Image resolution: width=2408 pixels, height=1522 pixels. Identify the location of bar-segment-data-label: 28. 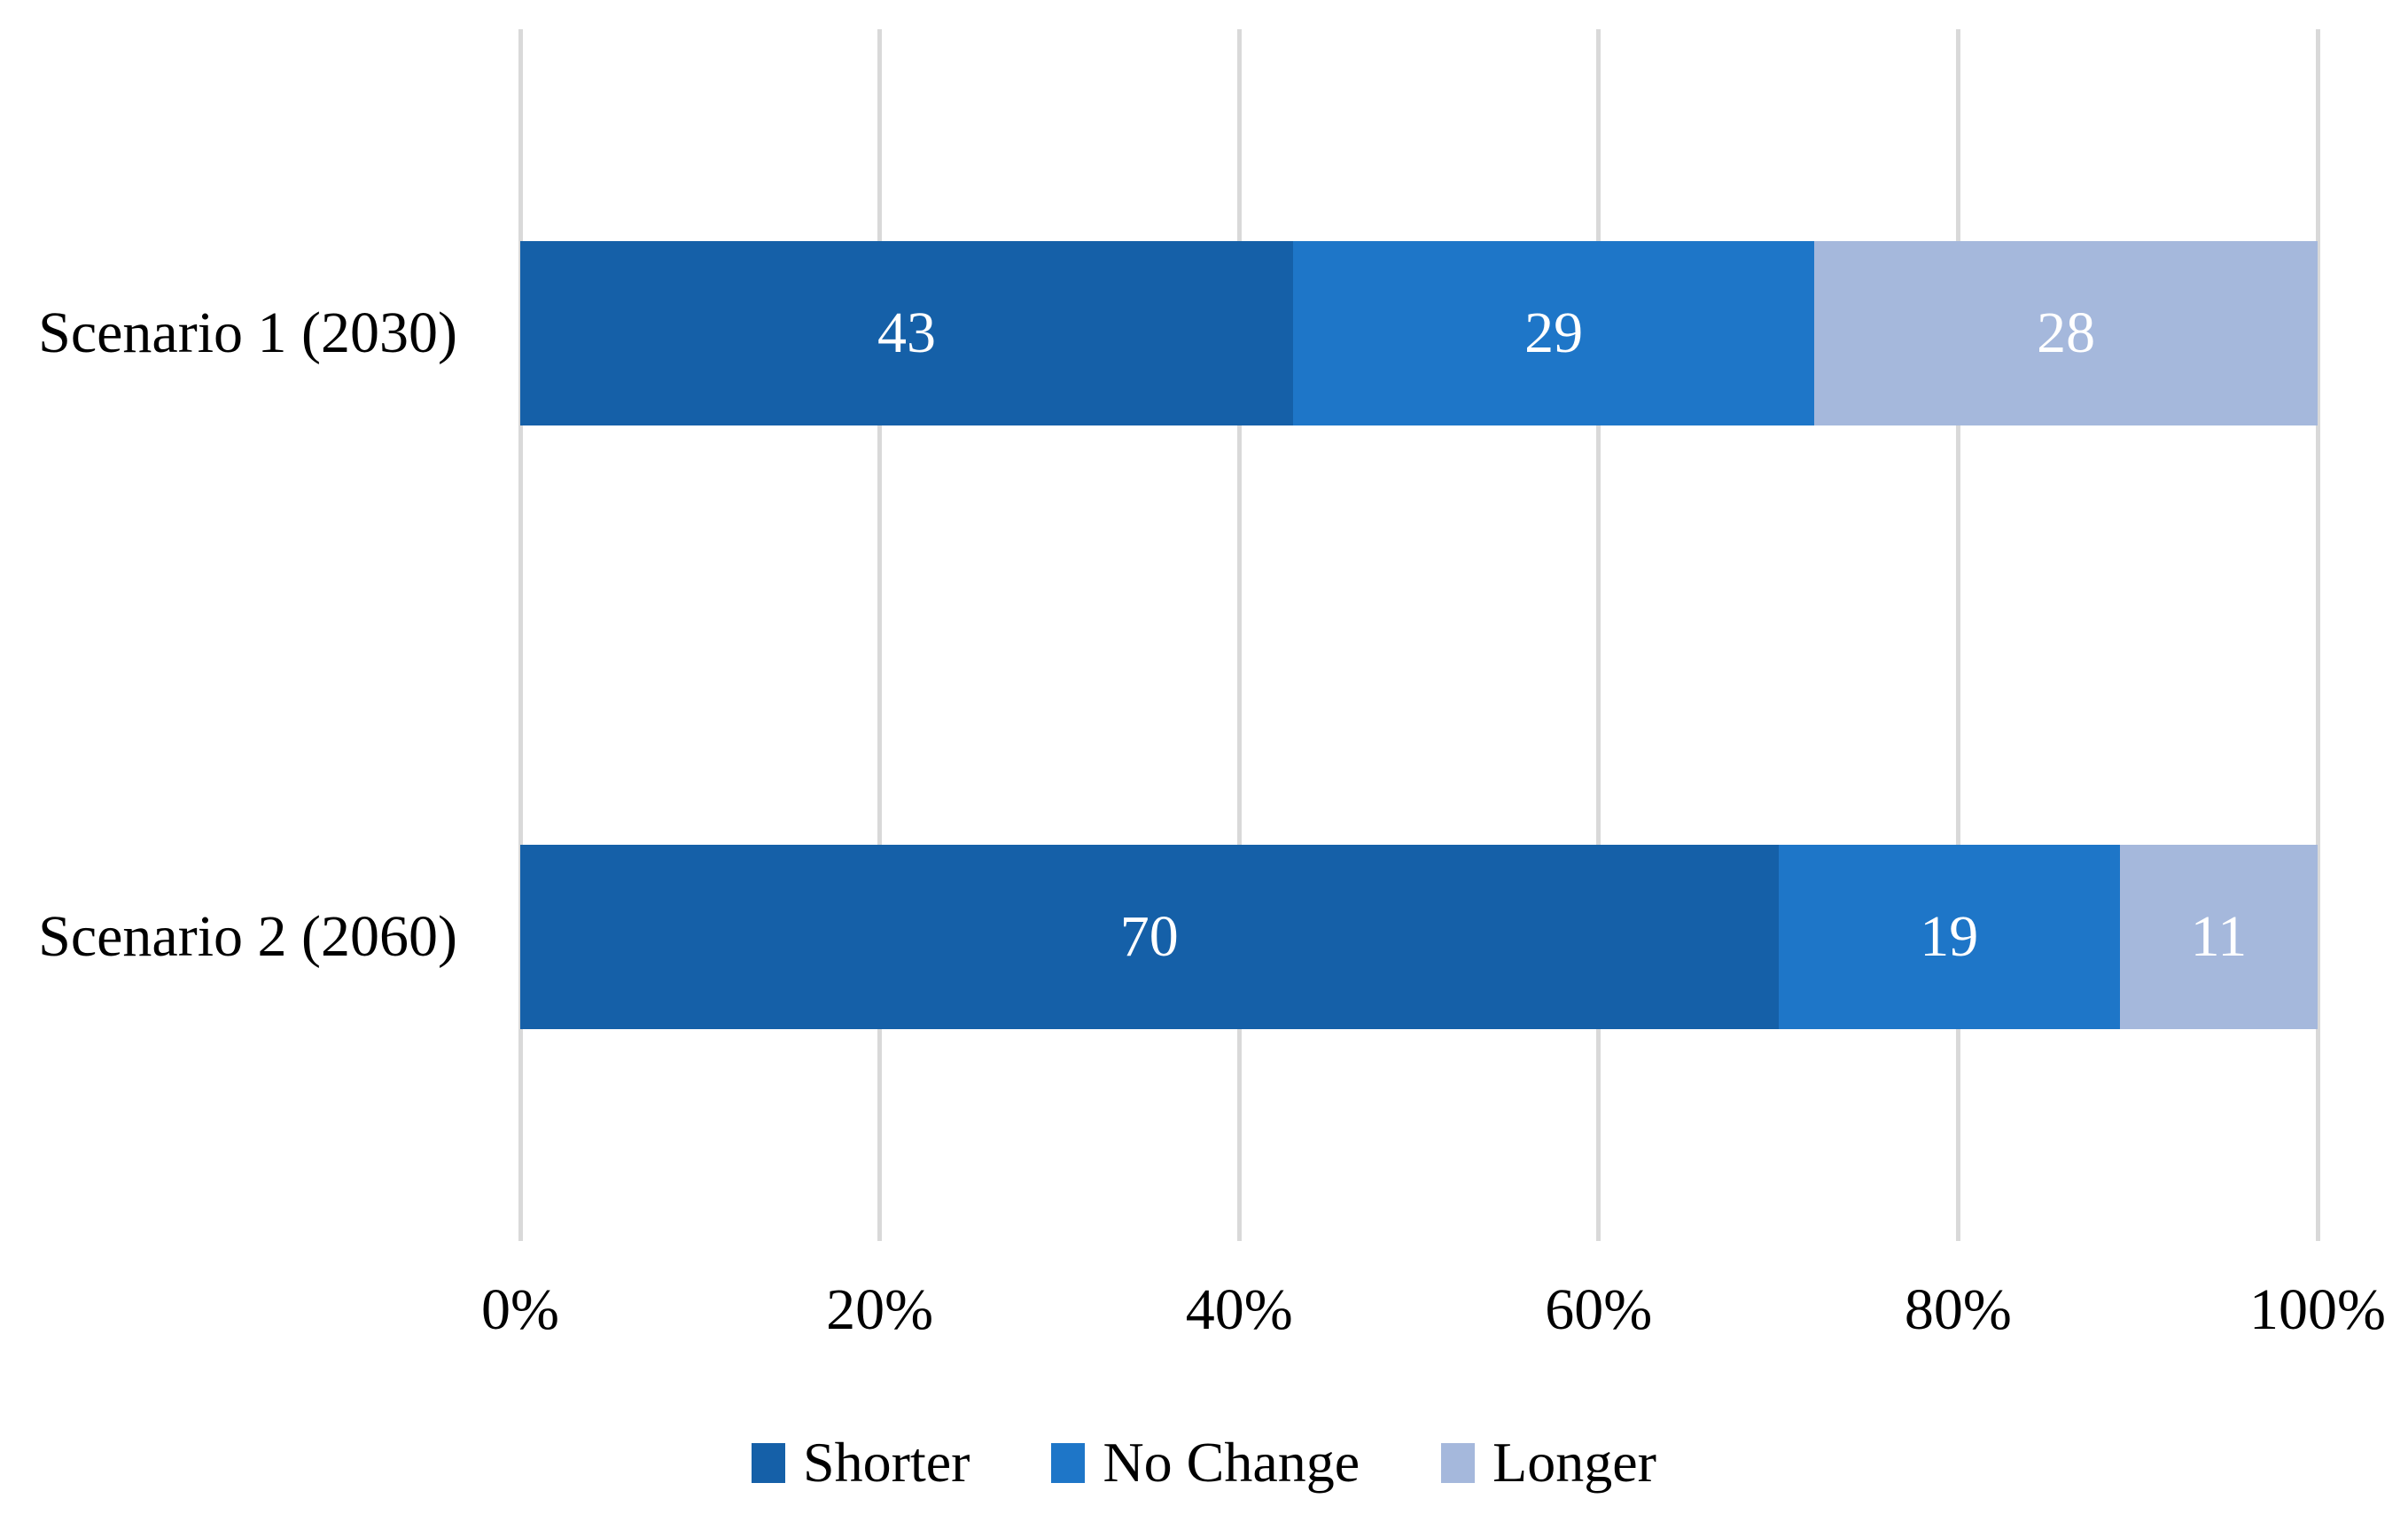
(2066, 332).